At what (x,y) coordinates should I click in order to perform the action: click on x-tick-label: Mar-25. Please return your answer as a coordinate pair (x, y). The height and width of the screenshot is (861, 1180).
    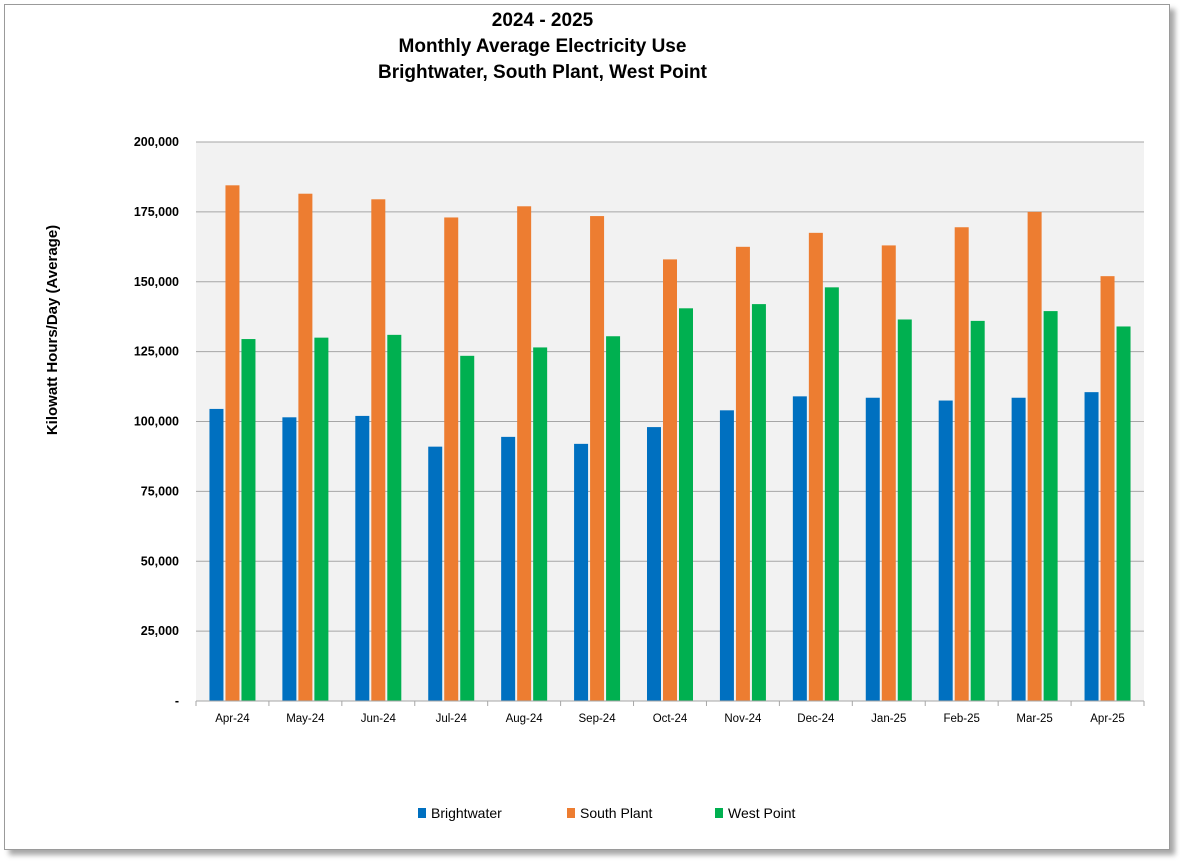
    Looking at the image, I should click on (1034, 719).